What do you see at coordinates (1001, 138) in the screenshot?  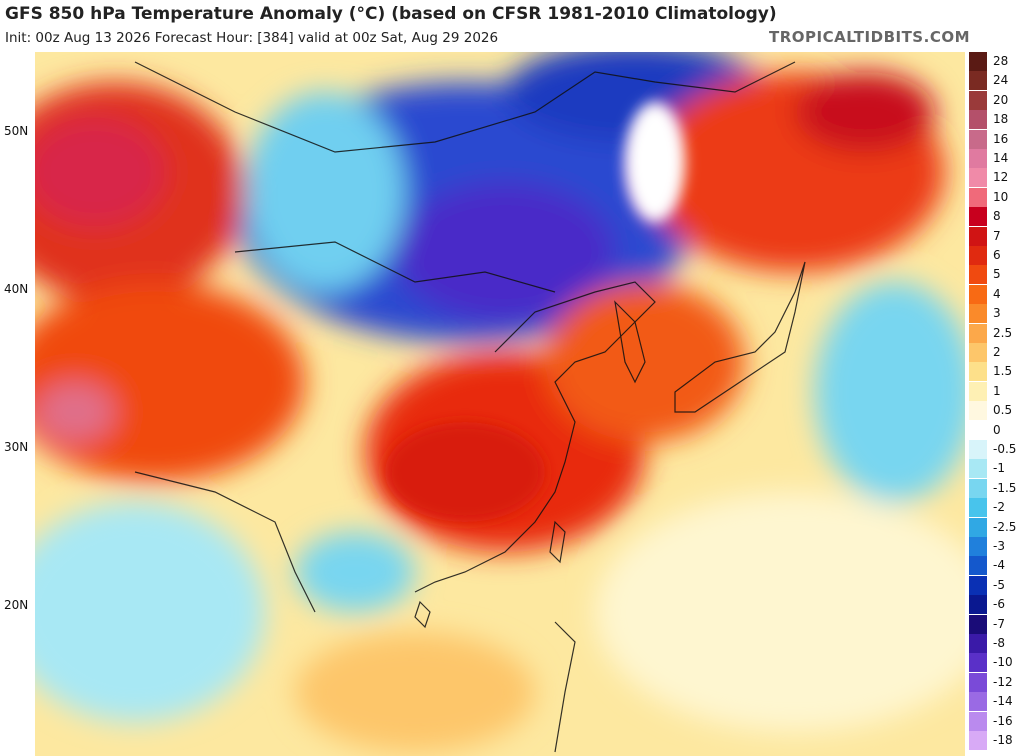 I see `colorbar-label: 16` at bounding box center [1001, 138].